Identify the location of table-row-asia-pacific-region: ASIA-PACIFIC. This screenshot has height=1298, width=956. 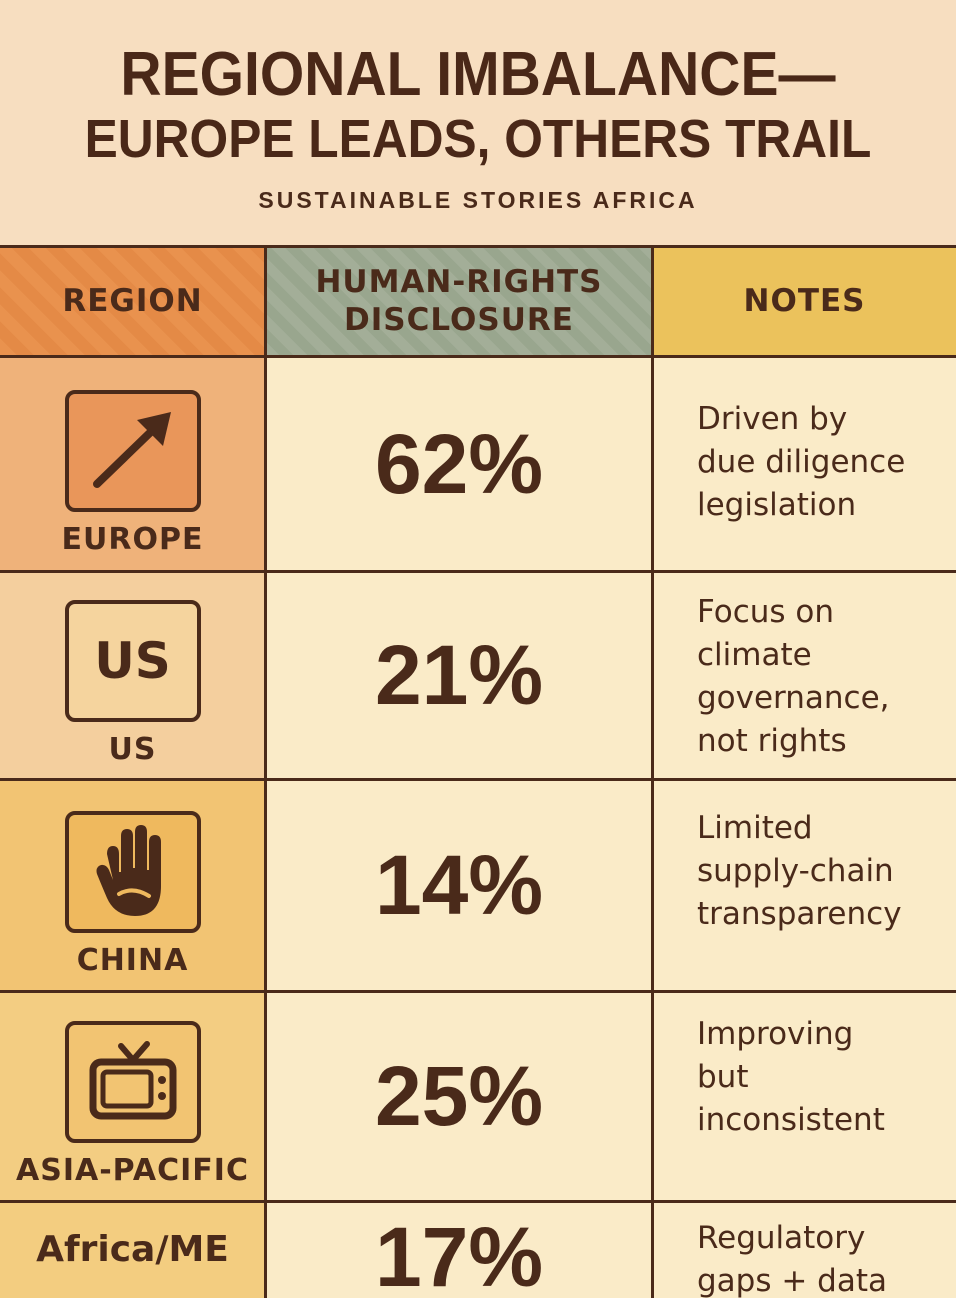
(132, 1096).